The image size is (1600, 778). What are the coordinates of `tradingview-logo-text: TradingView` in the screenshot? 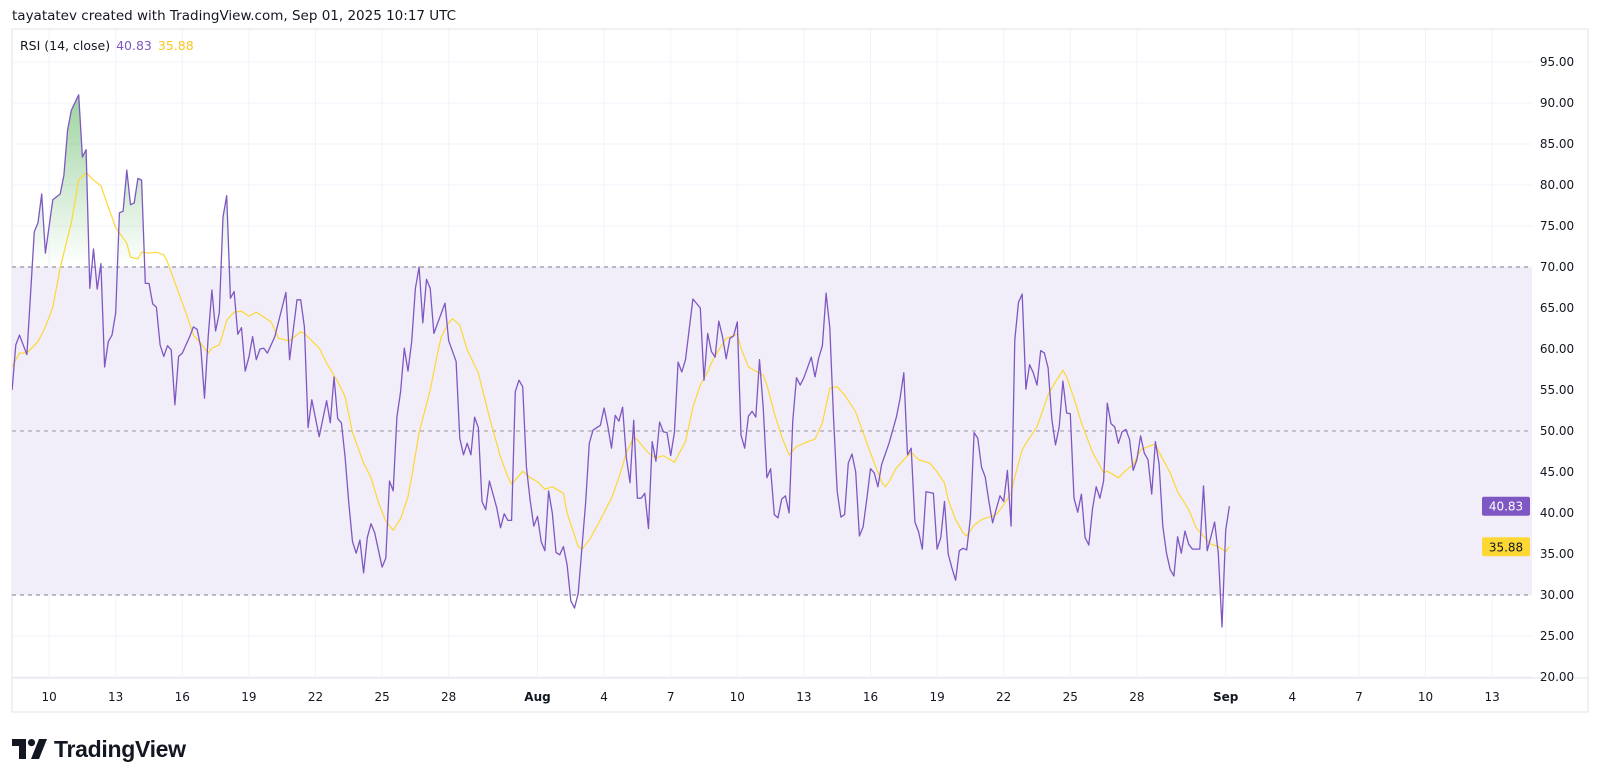 It's located at (120, 748).